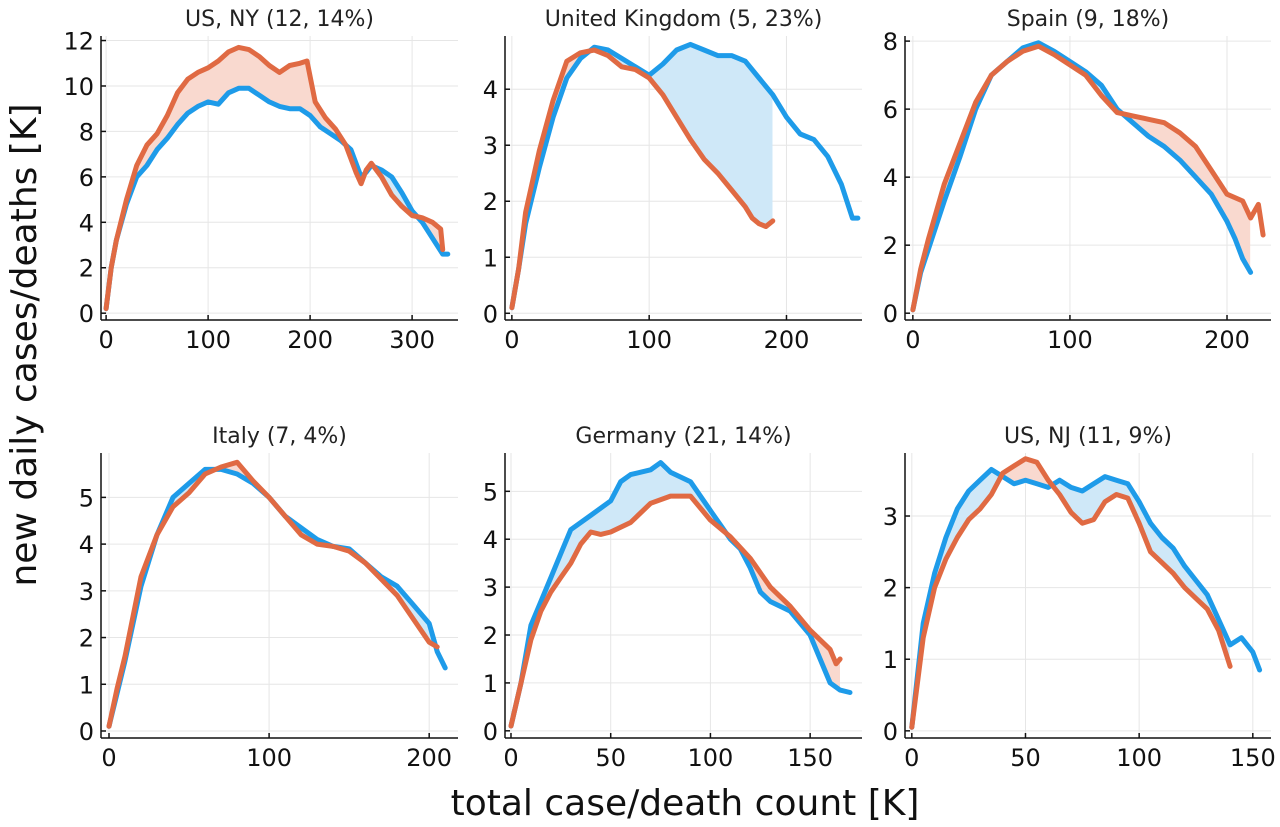  Describe the element at coordinates (24, 344) in the screenshot. I see `y-axis-label: new daily cases/deaths [K]` at that location.